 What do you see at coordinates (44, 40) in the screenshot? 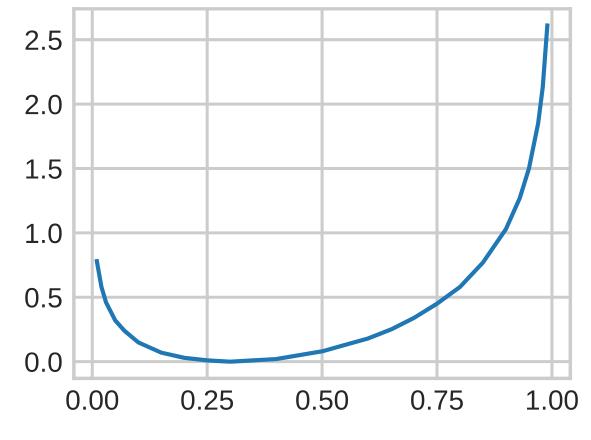
I see `y-tick-label: 2.5` at bounding box center [44, 40].